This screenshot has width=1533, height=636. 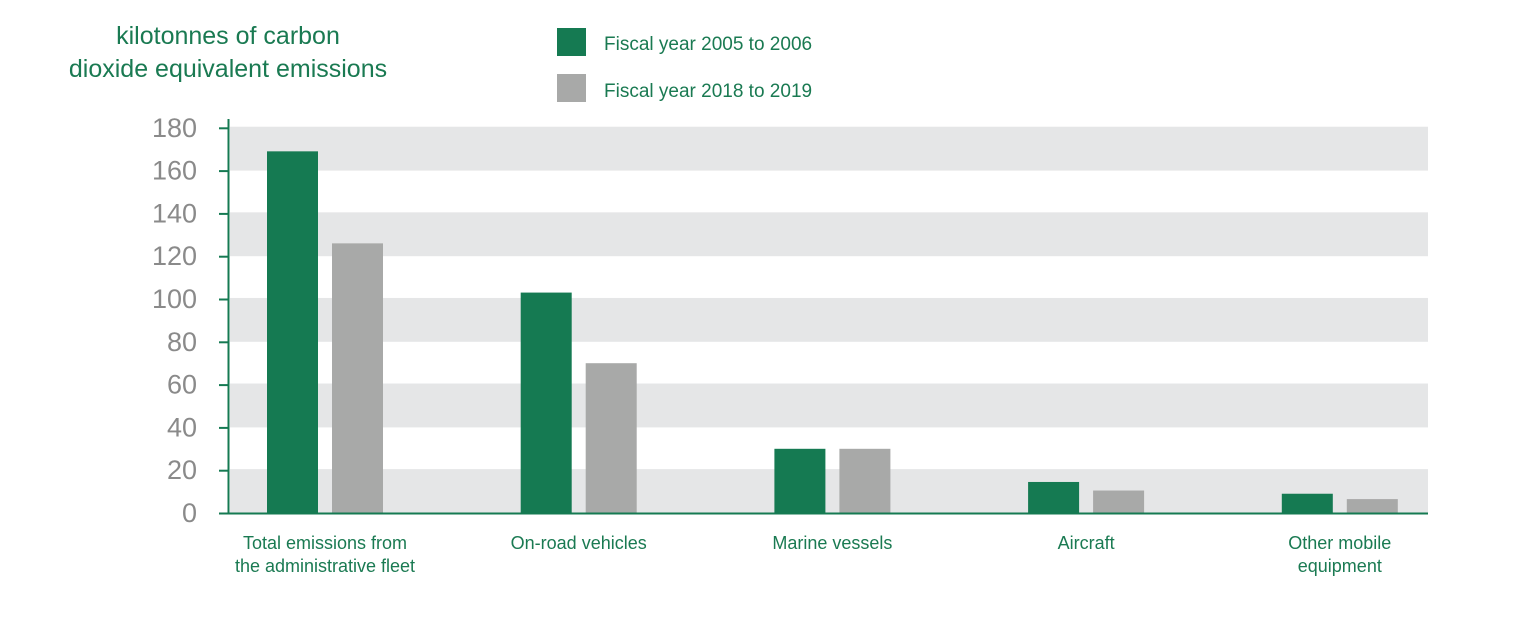 What do you see at coordinates (182, 385) in the screenshot?
I see `y-tick-label: 60` at bounding box center [182, 385].